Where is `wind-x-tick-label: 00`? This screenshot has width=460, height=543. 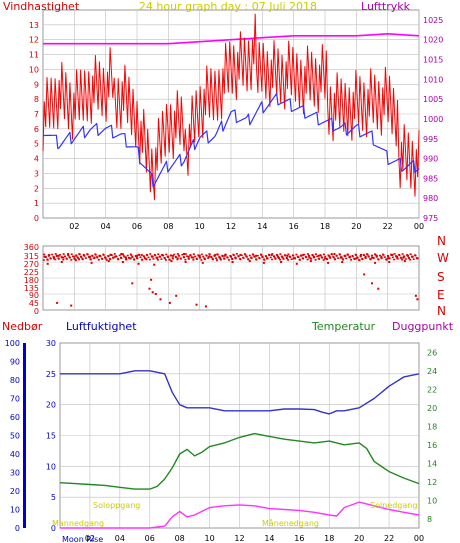 wind-x-tick-label: 00 is located at coordinates (419, 226).